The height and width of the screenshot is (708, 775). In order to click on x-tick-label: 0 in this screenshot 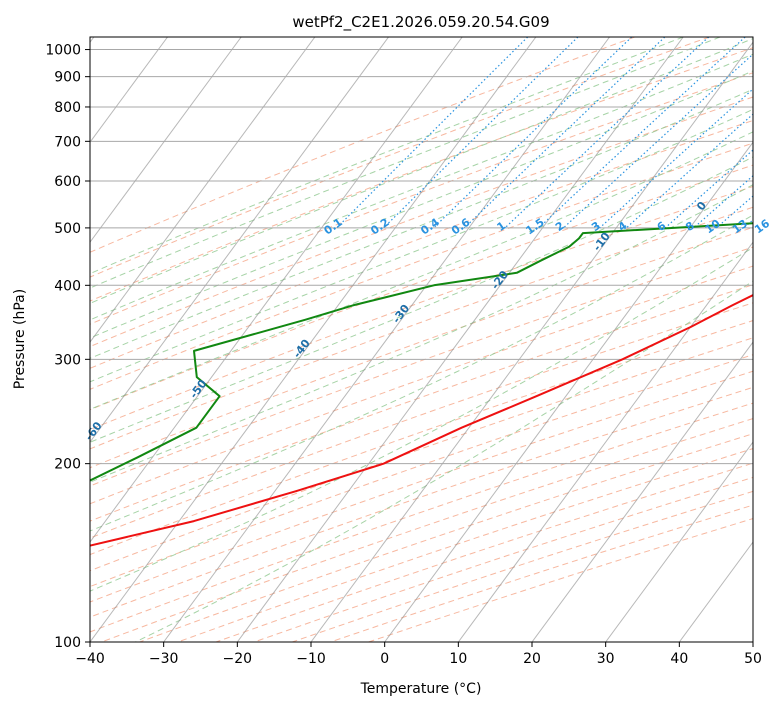, I will do `click(384, 659)`.